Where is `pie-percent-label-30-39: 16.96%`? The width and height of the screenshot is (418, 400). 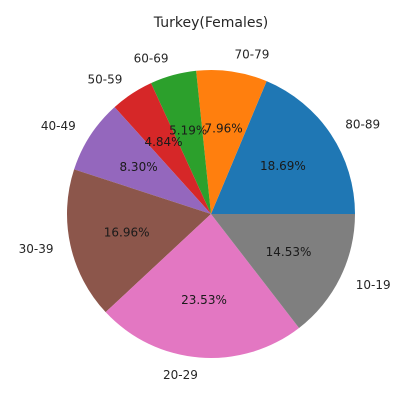
pie-percent-label-30-39: 16.96% is located at coordinates (127, 233).